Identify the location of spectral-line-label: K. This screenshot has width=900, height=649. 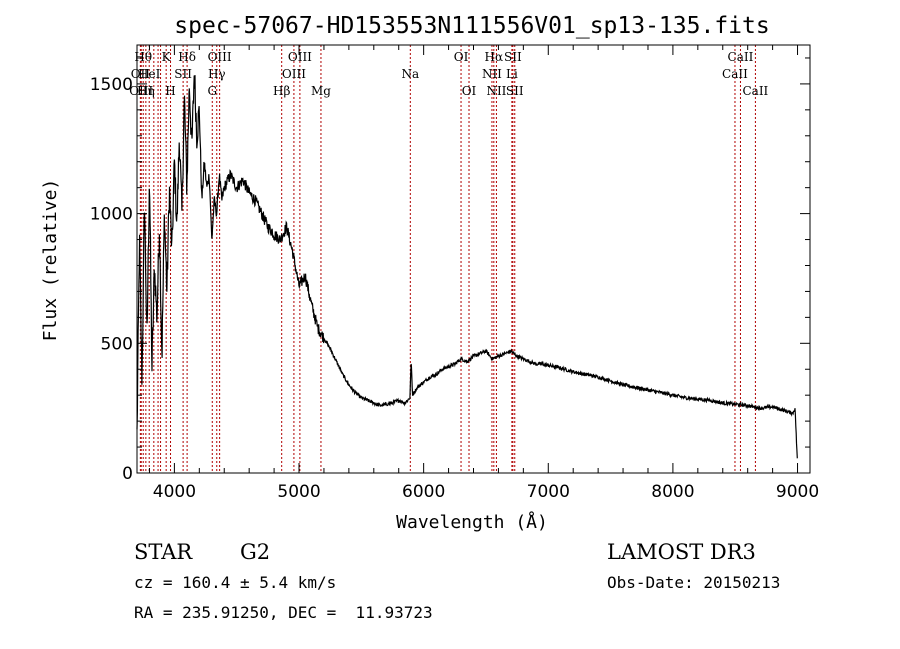
(167, 57).